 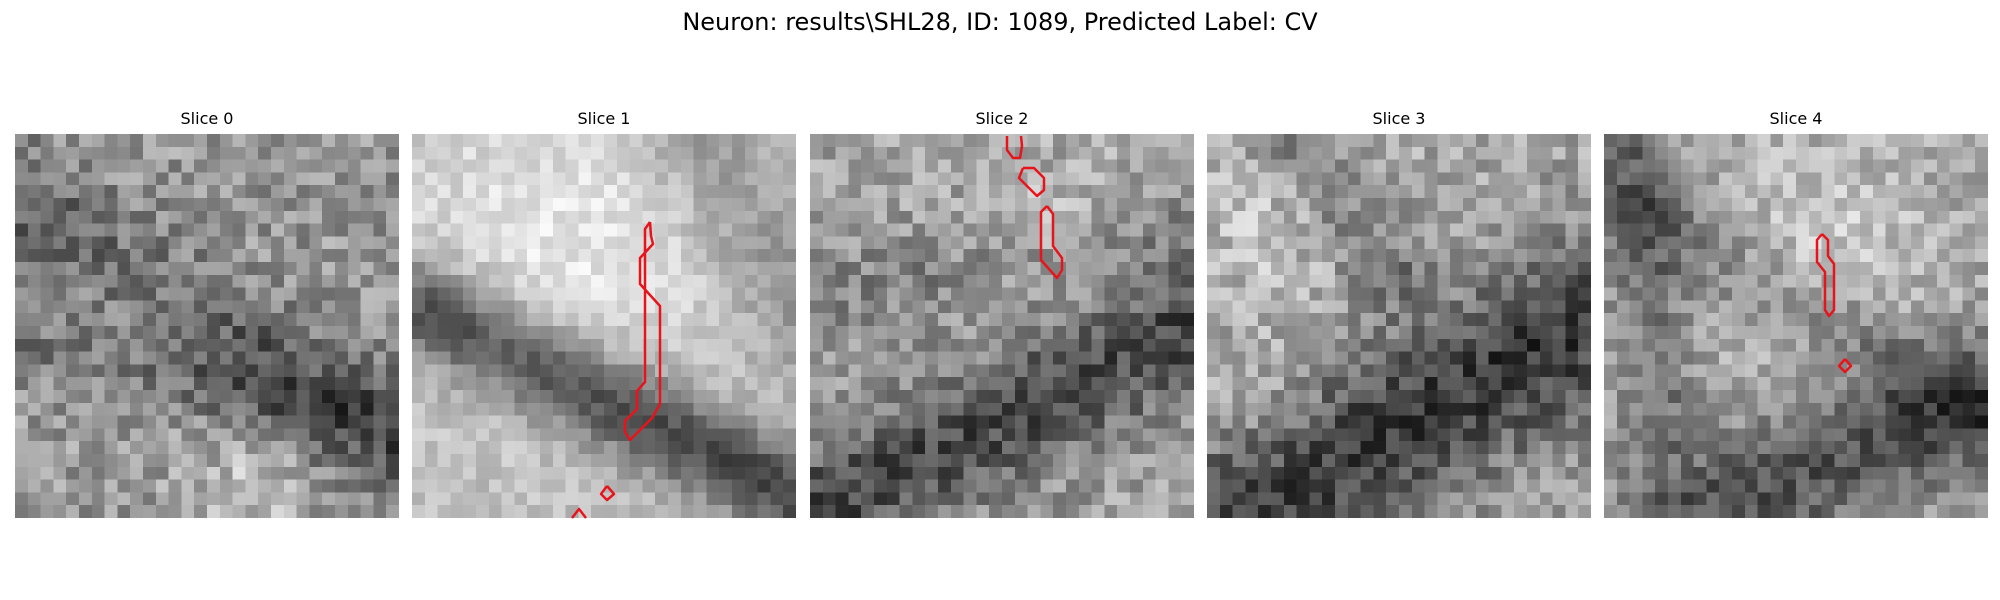 I want to click on slice-panel-1: Slice 1, so click(x=604, y=119).